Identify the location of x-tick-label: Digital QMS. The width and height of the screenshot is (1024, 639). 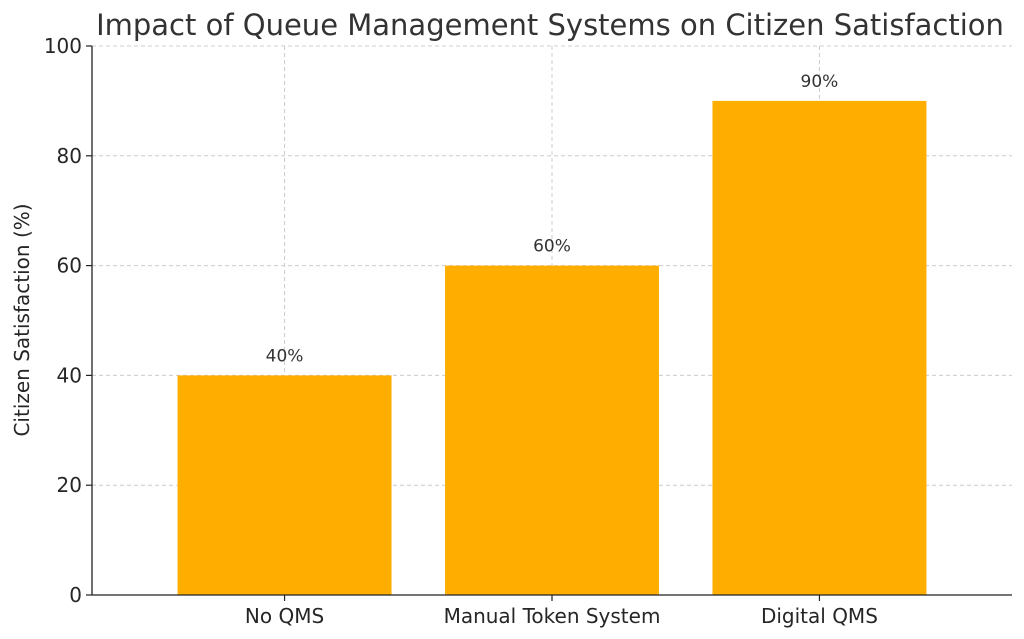
(819, 616).